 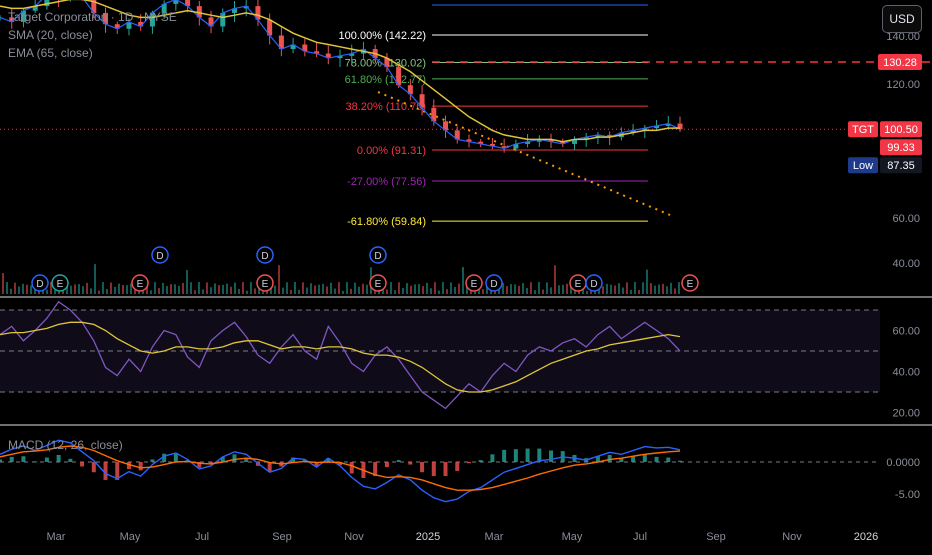 I want to click on macd-axis-tick: -5.00, so click(x=907, y=495).